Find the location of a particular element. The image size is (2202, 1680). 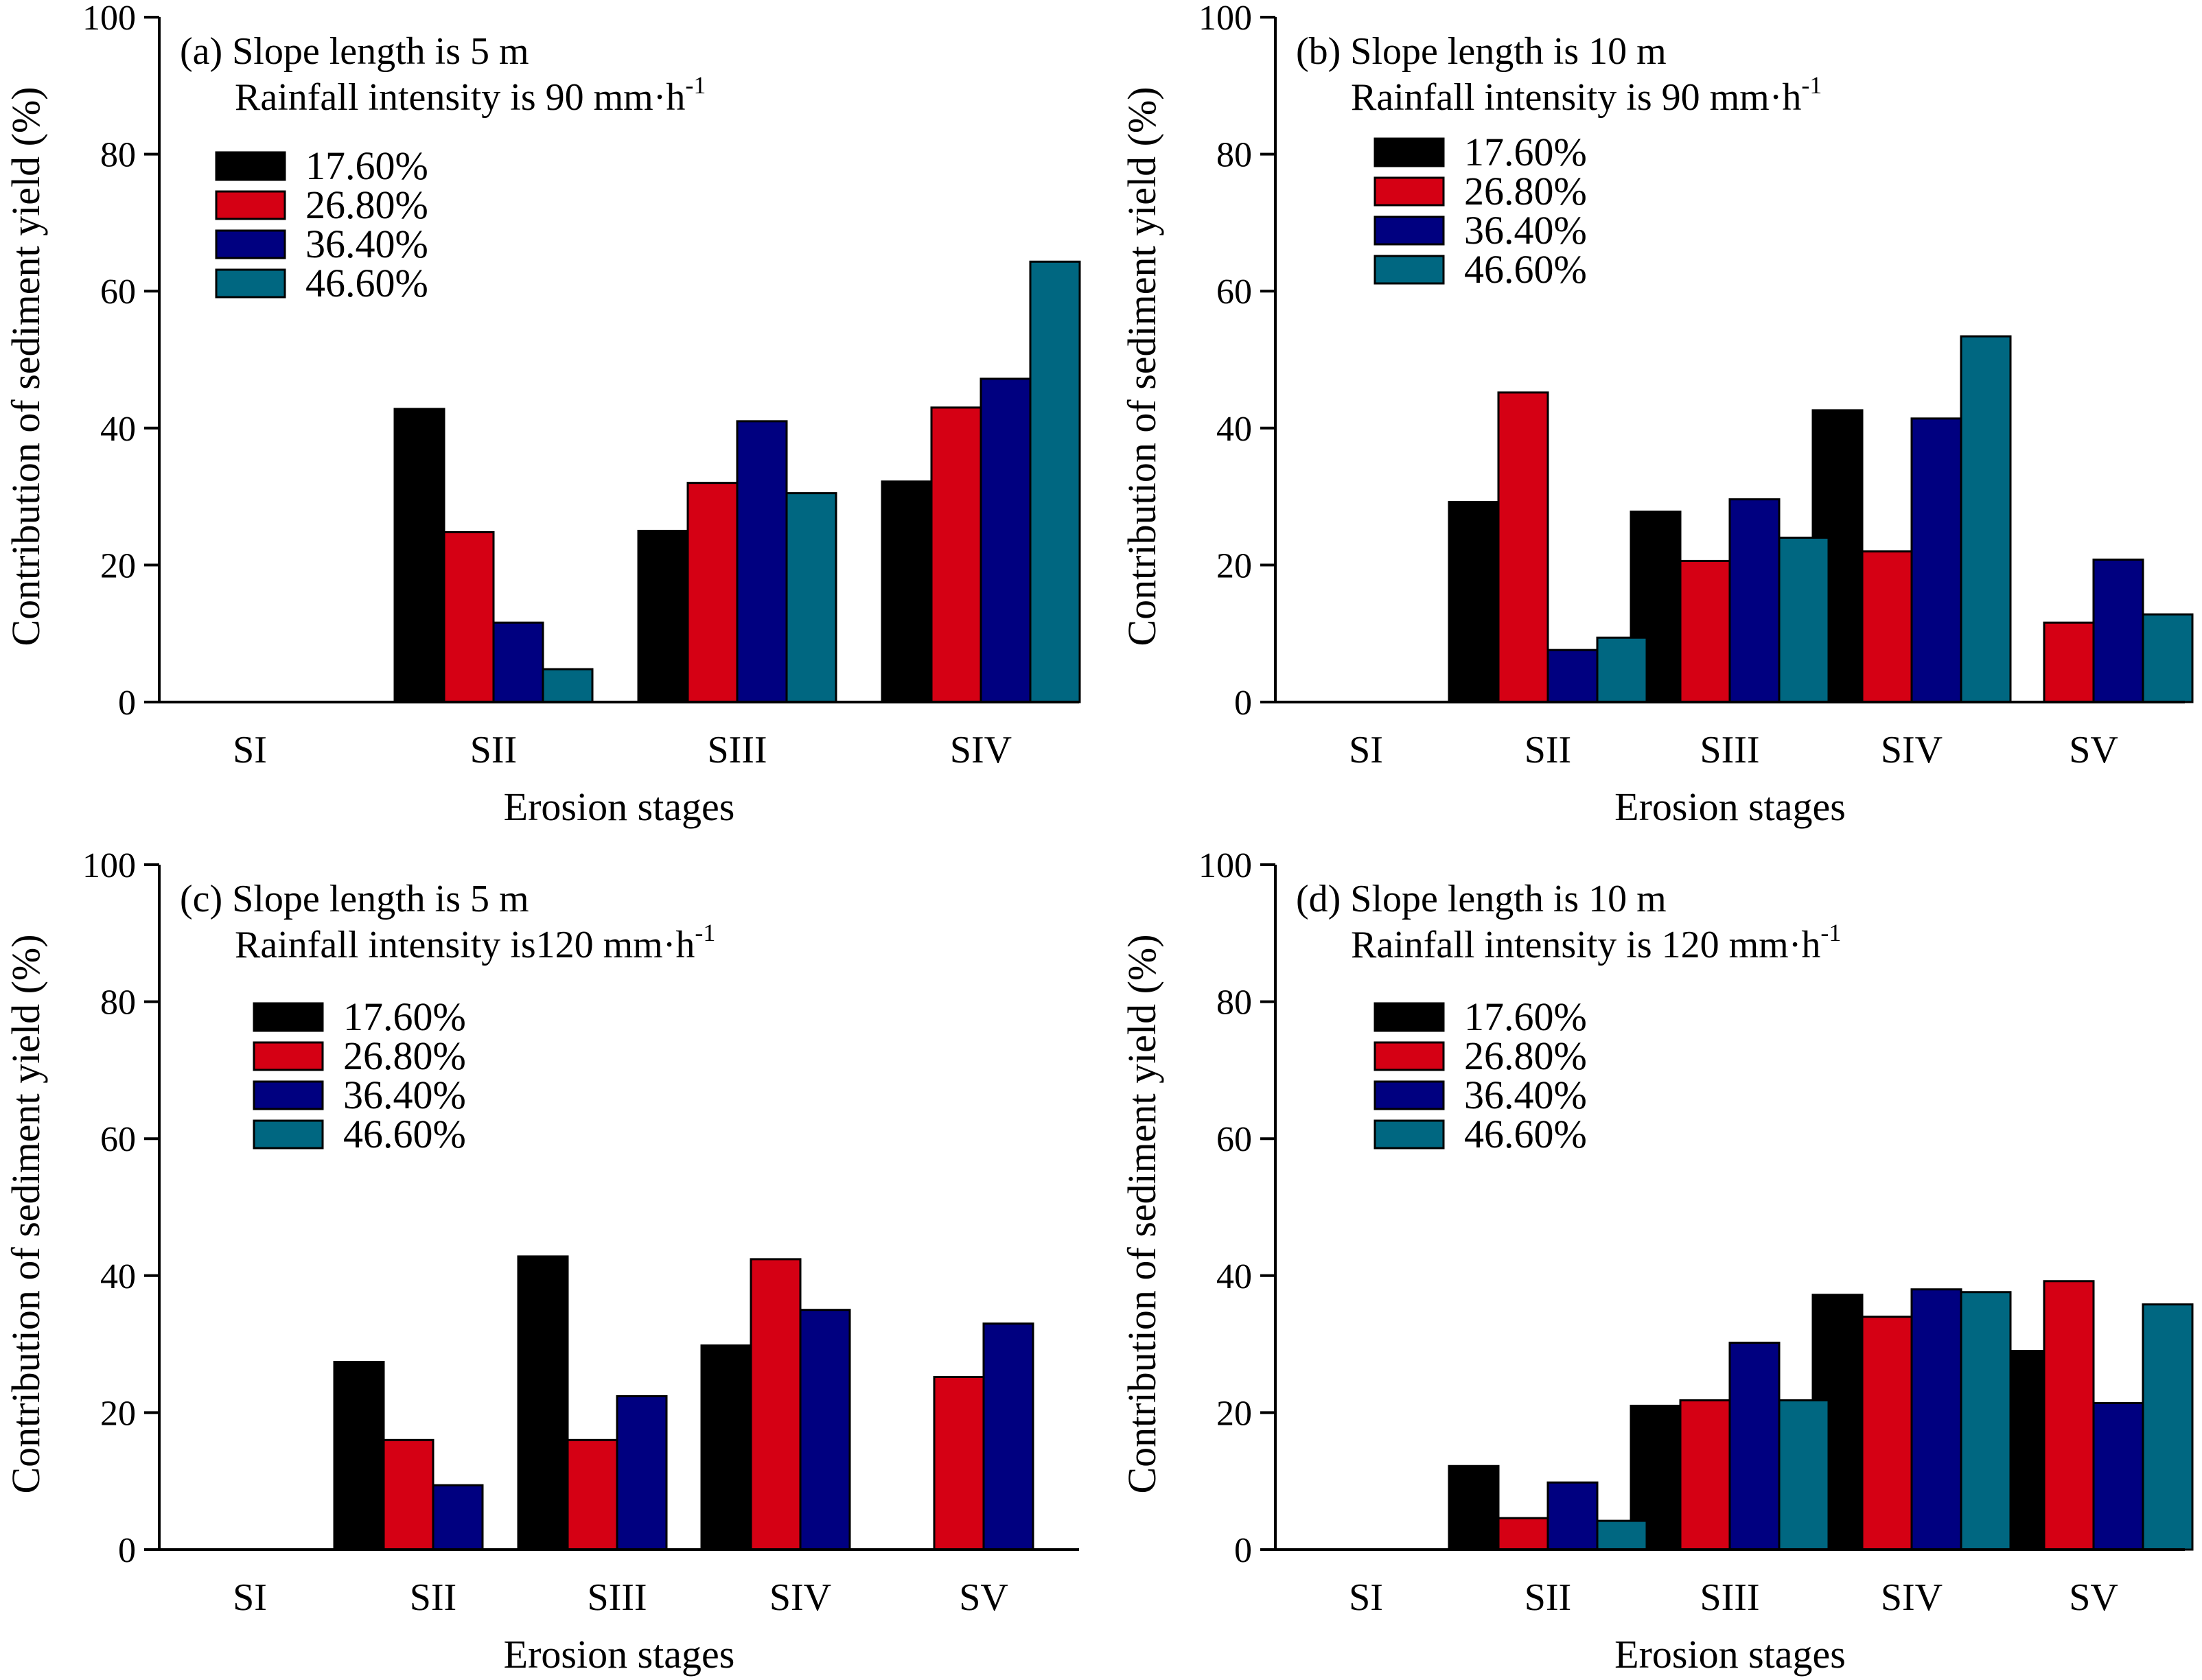

x-tick-label: SV is located at coordinates (984, 1597).